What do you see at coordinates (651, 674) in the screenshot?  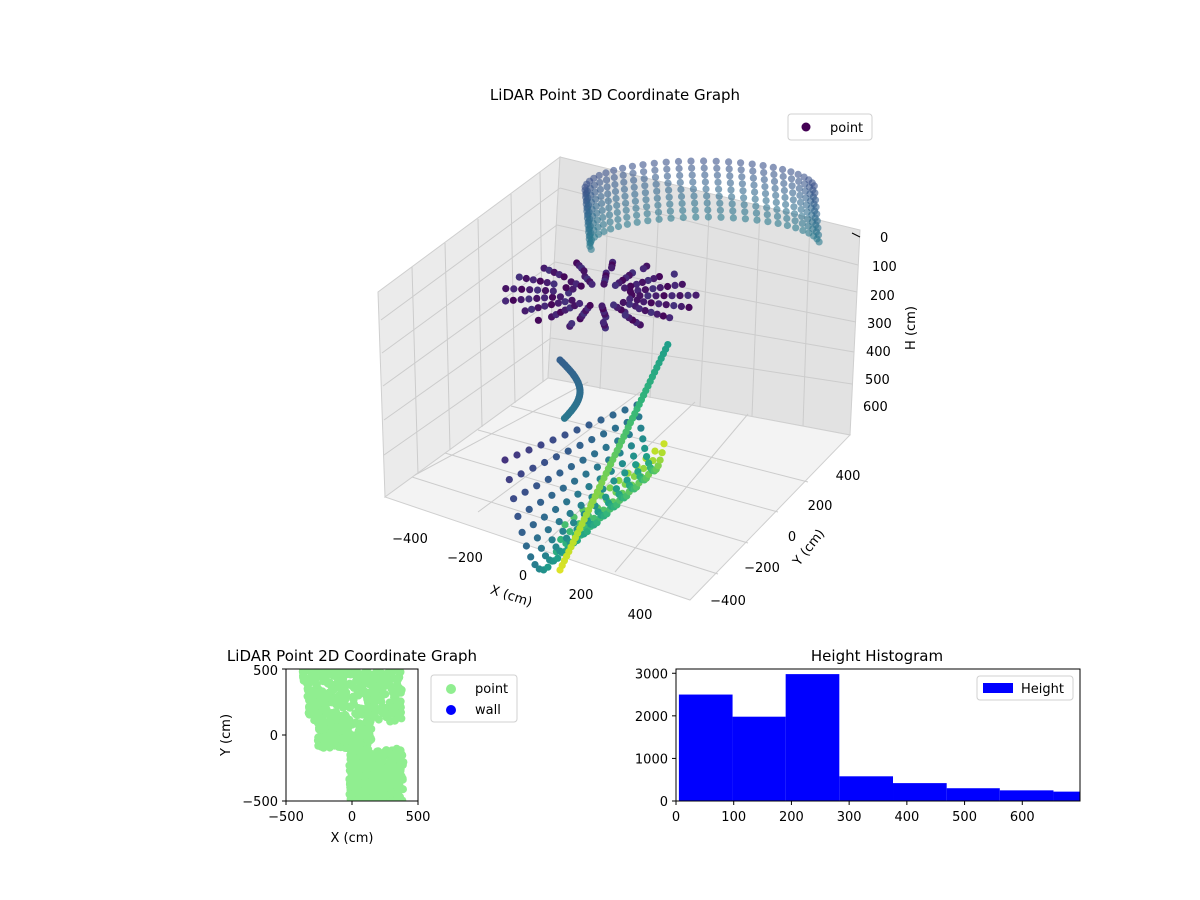 I see `y-tick-label: 3000` at bounding box center [651, 674].